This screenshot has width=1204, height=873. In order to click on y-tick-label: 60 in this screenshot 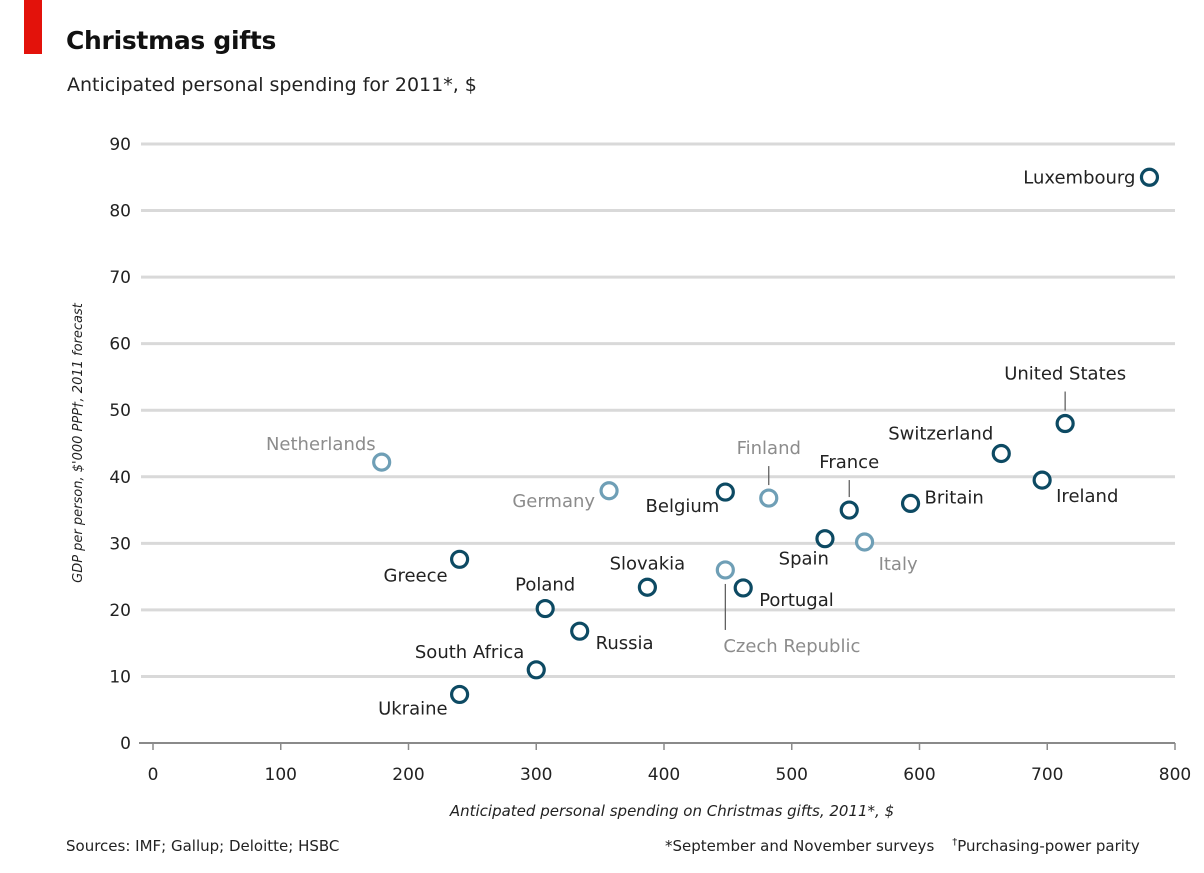, I will do `click(120, 345)`.